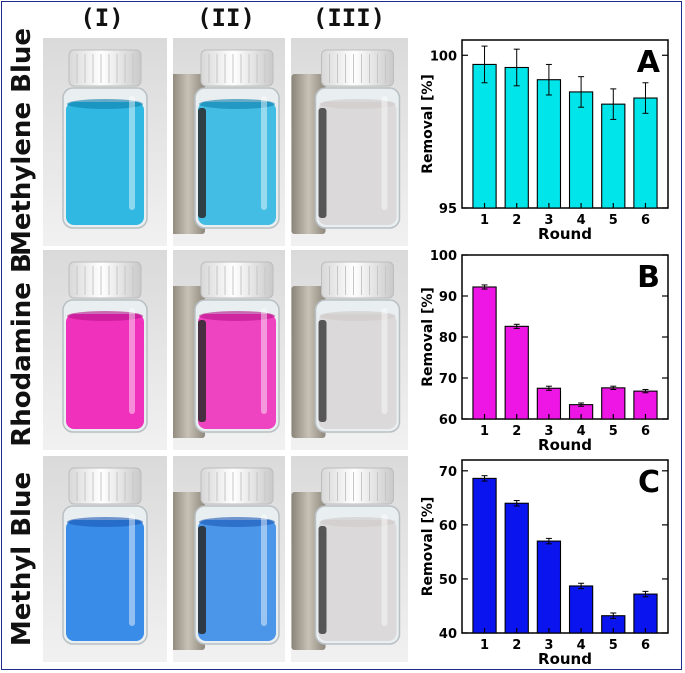 The height and width of the screenshot is (673, 685). I want to click on vial-photo-row3-col2, so click(229, 559).